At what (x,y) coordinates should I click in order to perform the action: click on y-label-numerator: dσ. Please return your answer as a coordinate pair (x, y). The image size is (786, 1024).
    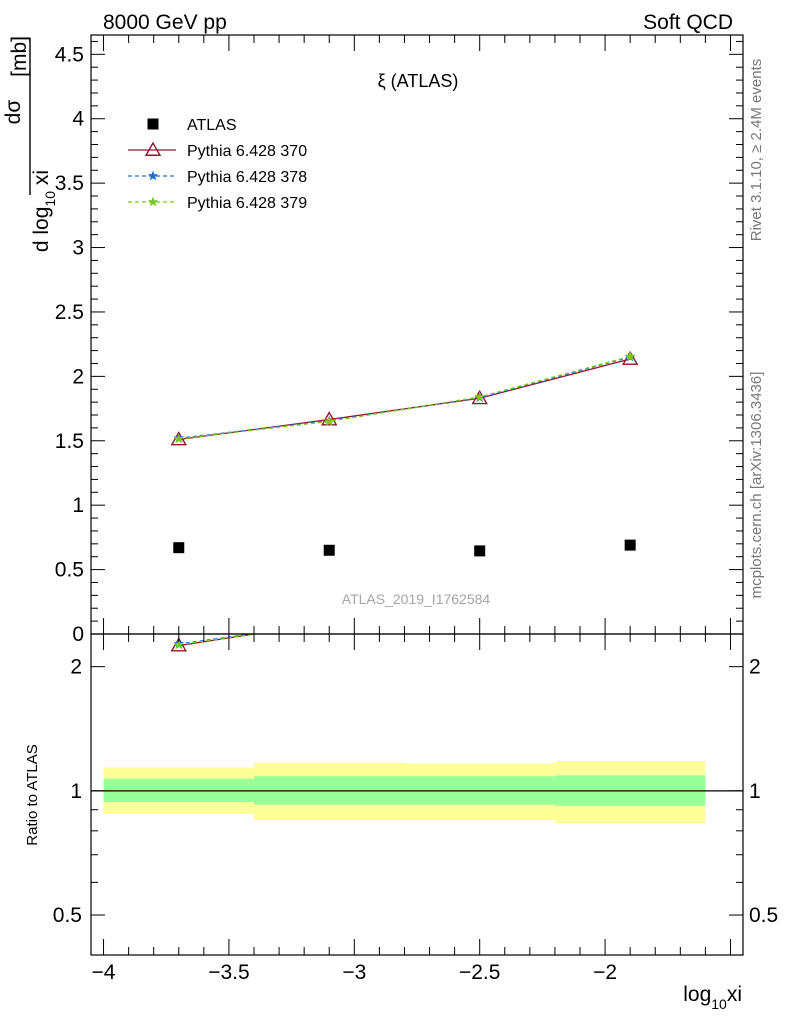
    Looking at the image, I should click on (13, 112).